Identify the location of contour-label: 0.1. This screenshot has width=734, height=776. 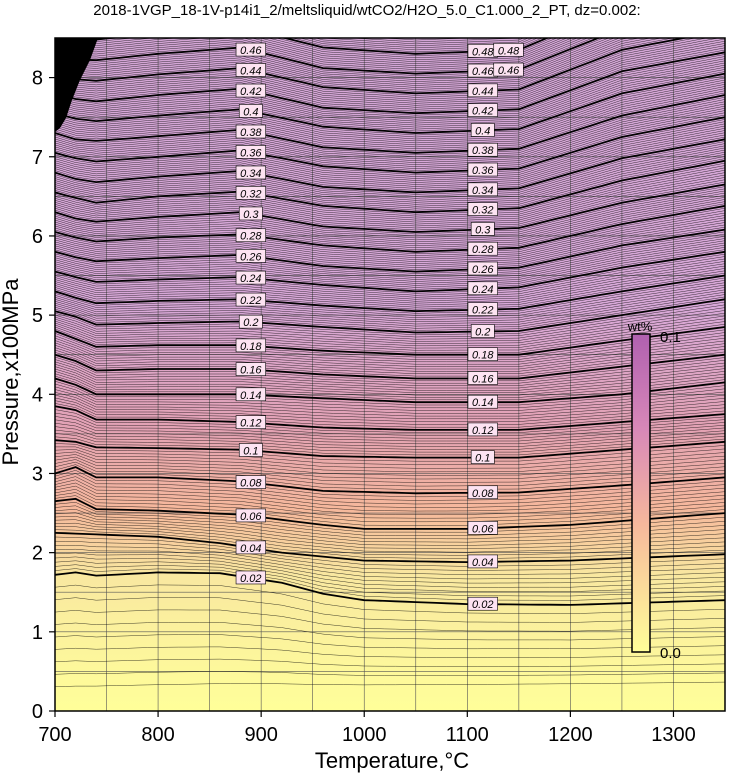
(250, 452).